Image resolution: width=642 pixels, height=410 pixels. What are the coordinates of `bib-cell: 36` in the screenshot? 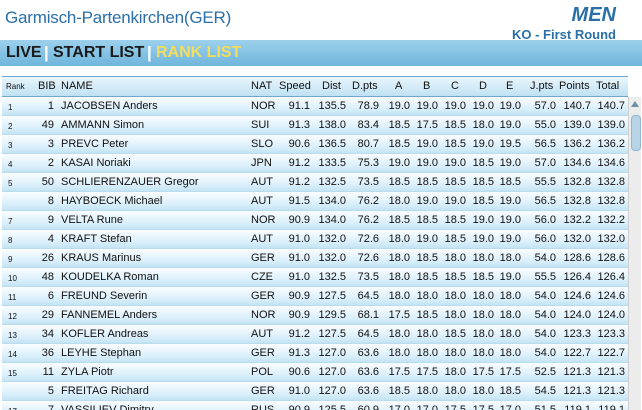 It's located at (47, 353).